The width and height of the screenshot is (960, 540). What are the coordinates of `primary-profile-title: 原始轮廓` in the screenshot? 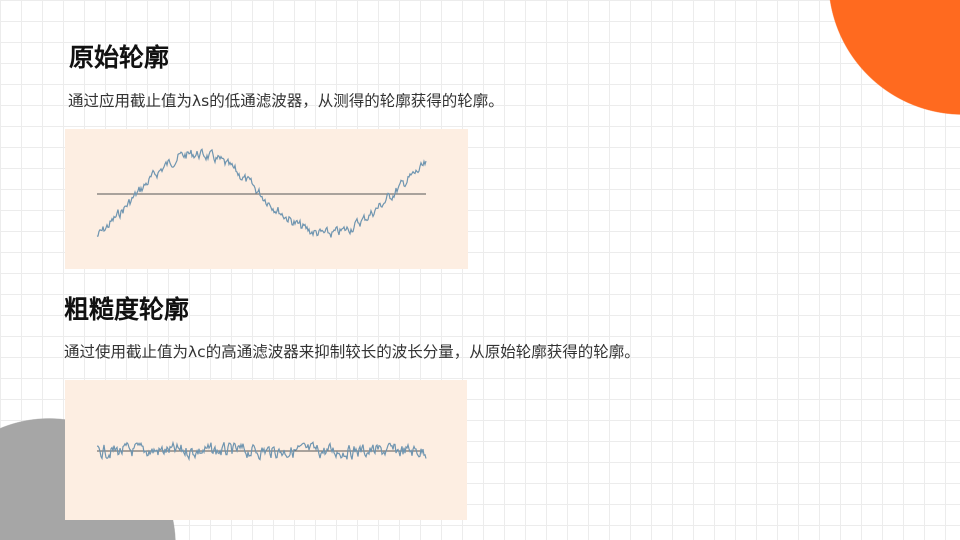 It's located at (119, 57).